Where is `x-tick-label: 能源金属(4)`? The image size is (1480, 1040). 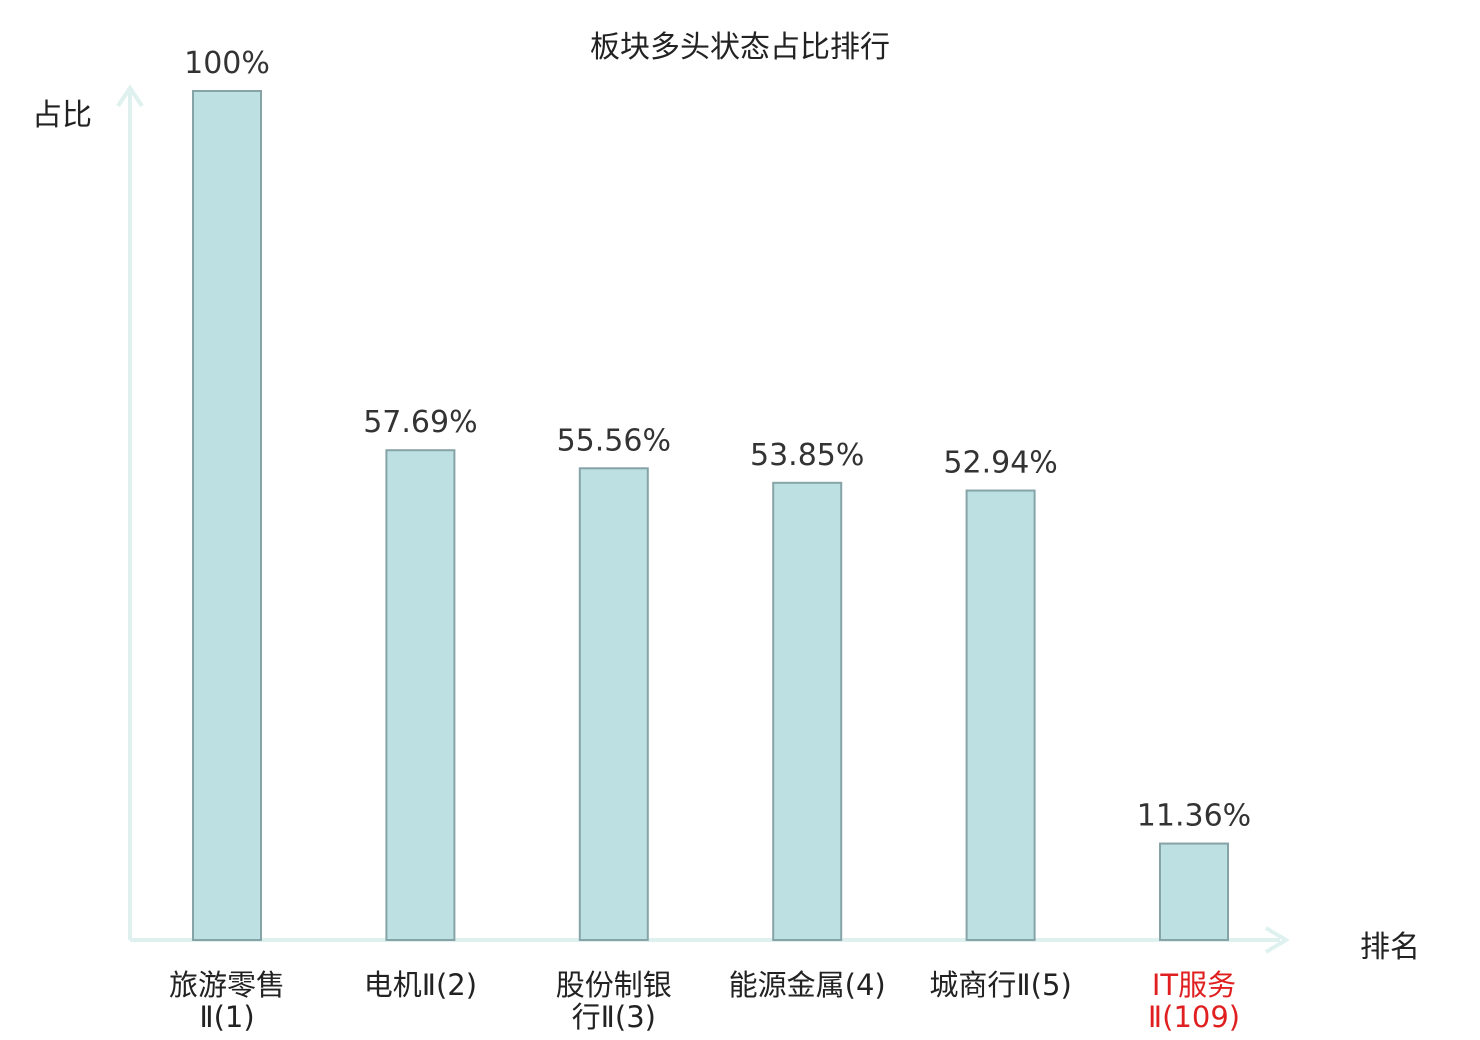 x-tick-label: 能源金属(4) is located at coordinates (807, 985).